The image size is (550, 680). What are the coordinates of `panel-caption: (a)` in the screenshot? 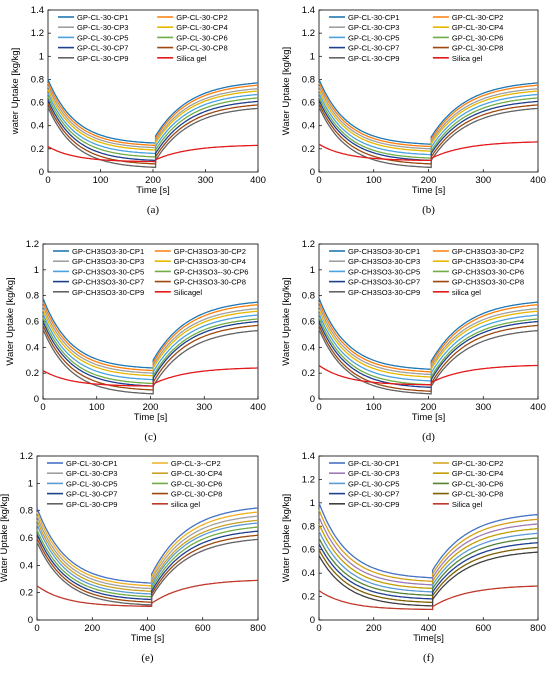 It's located at (153, 210).